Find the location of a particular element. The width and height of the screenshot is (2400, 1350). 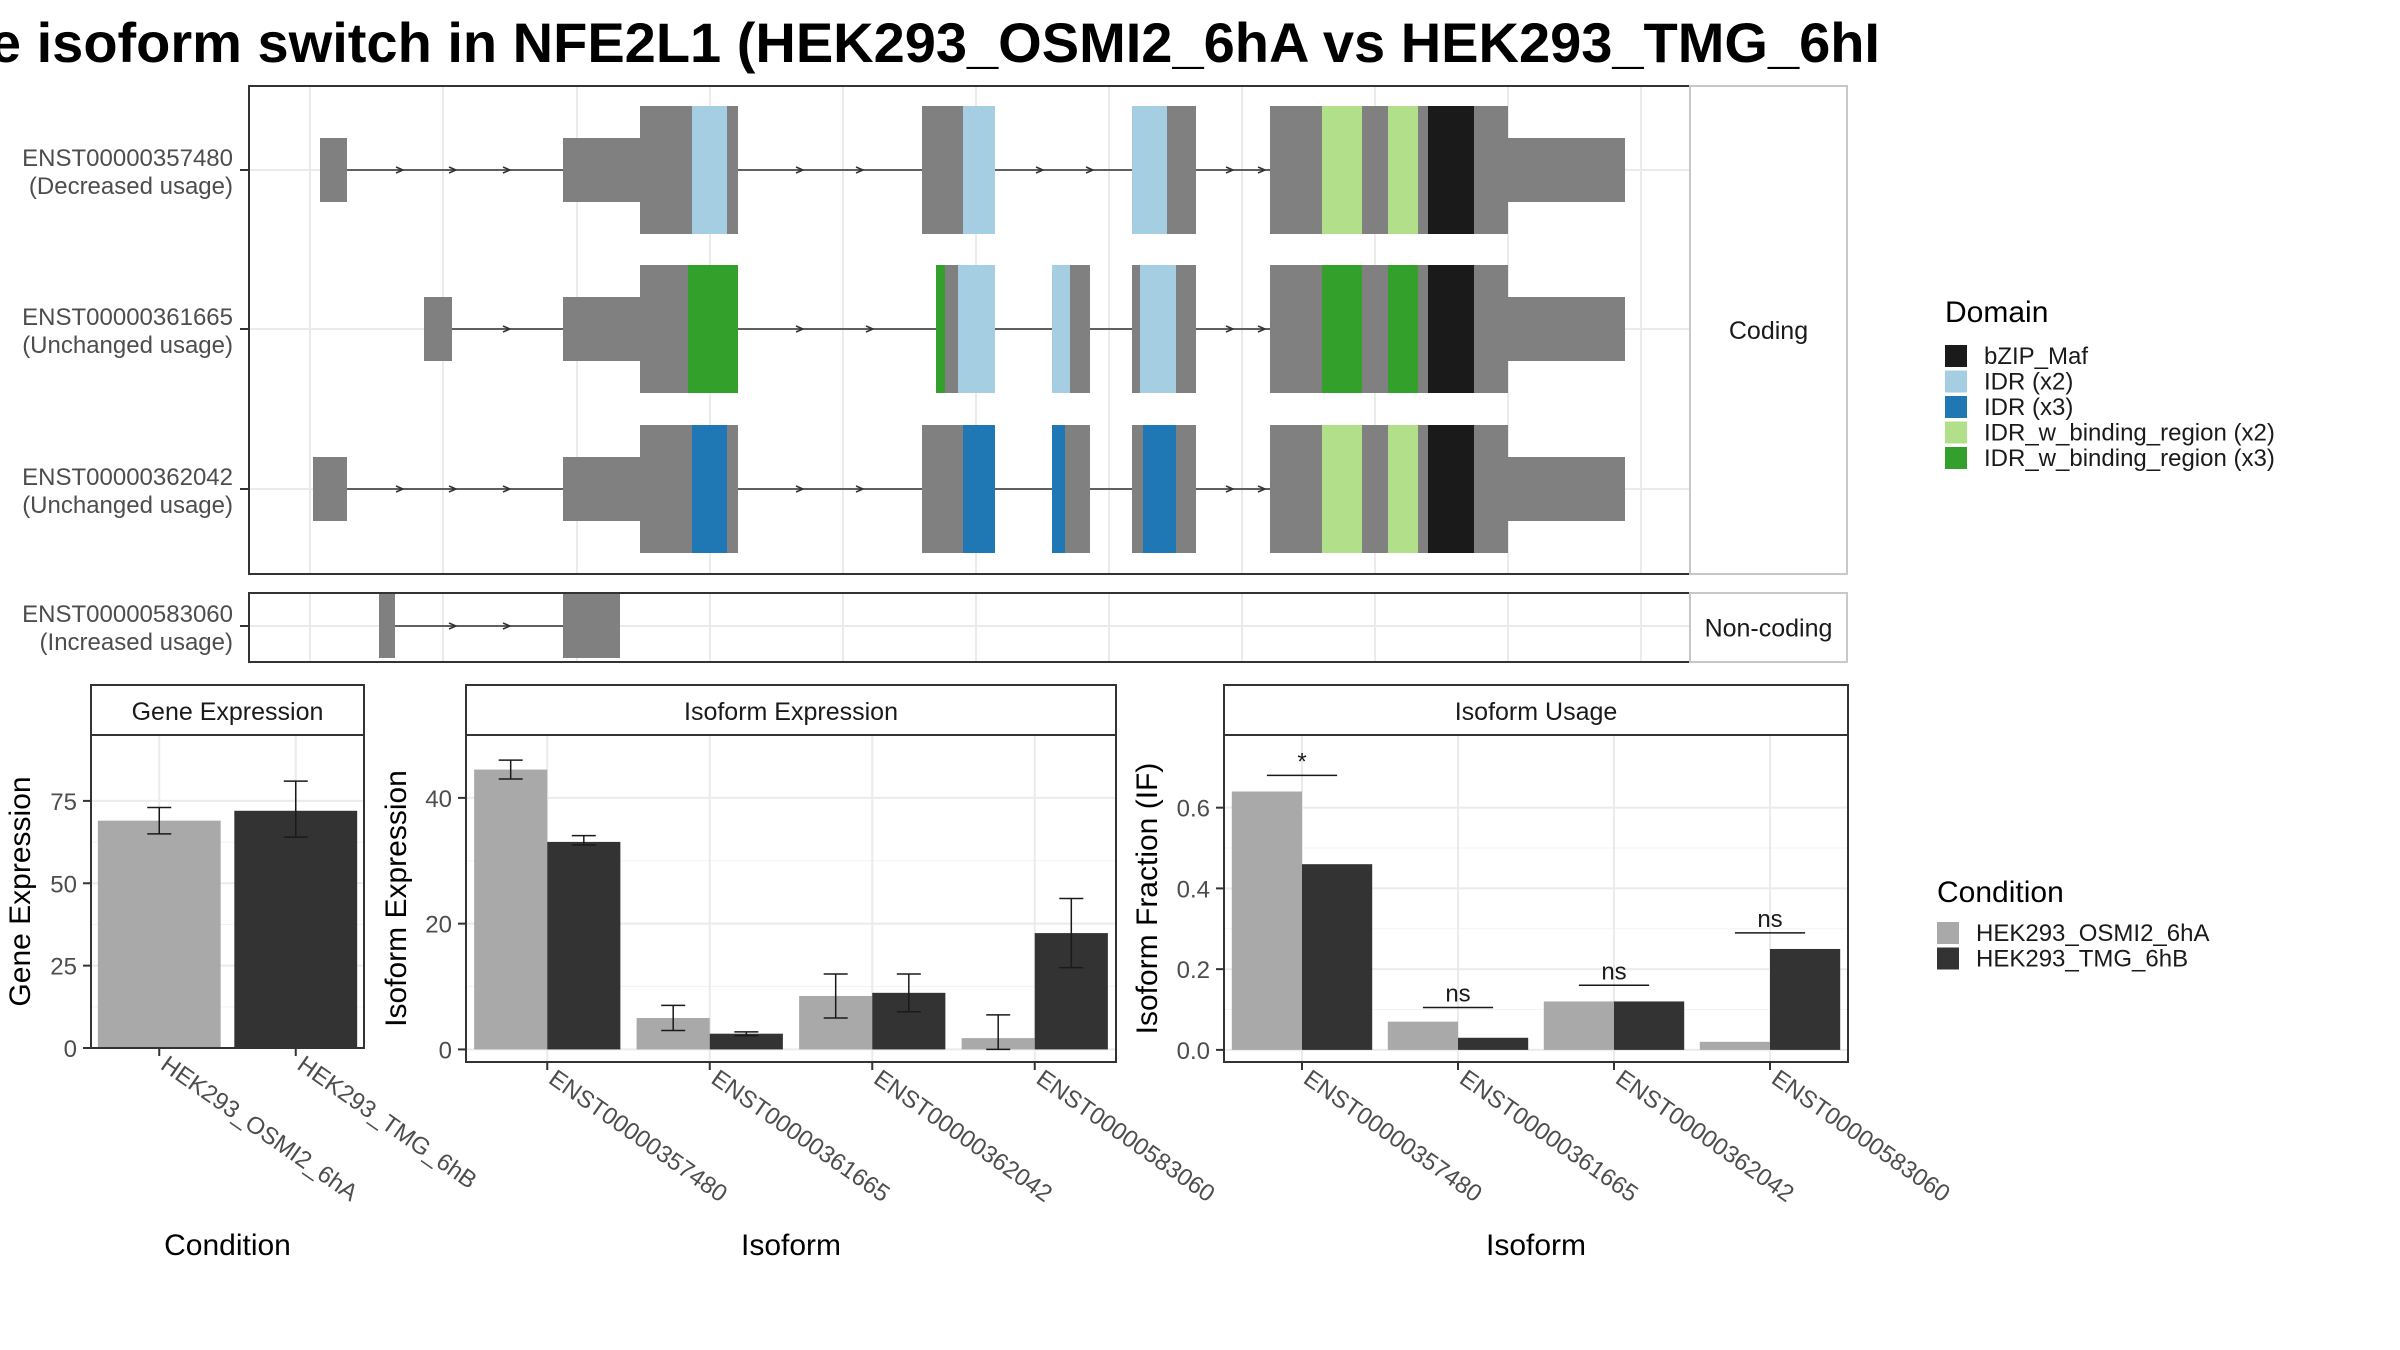

isoform-label-id: ENST00000361665 is located at coordinates (127, 317).